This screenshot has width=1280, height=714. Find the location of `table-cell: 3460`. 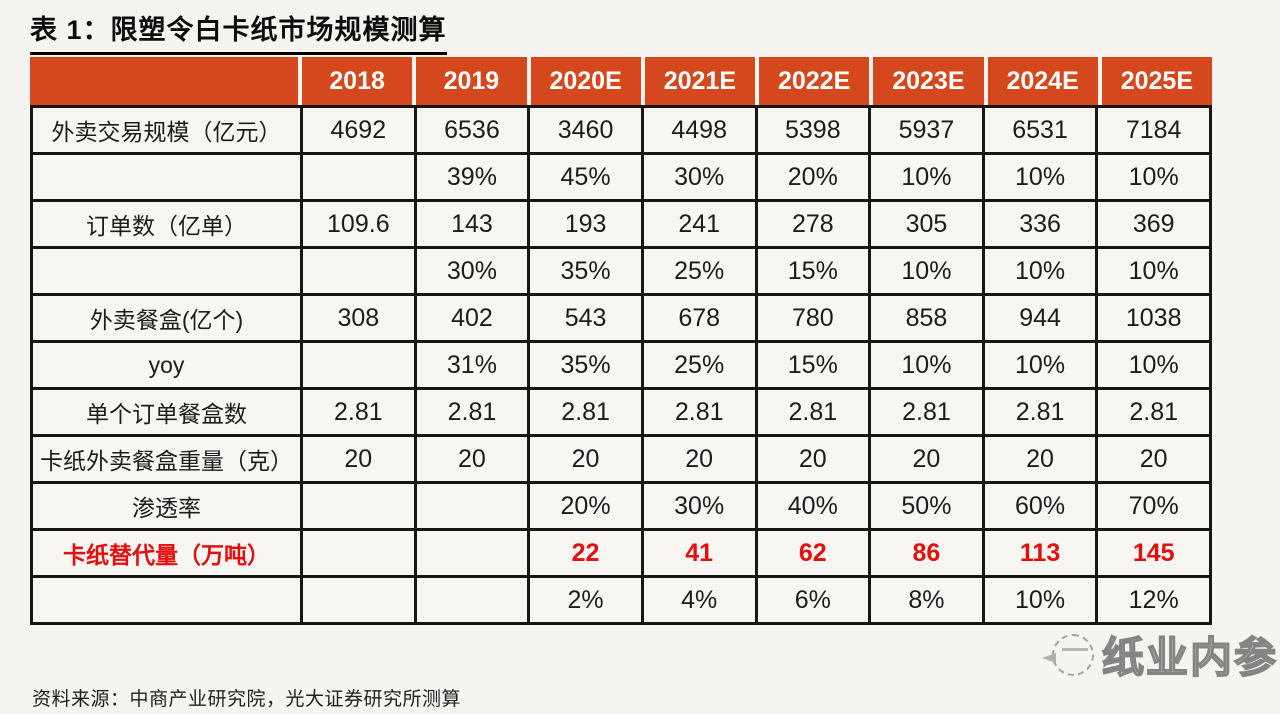

table-cell: 3460 is located at coordinates (585, 130).